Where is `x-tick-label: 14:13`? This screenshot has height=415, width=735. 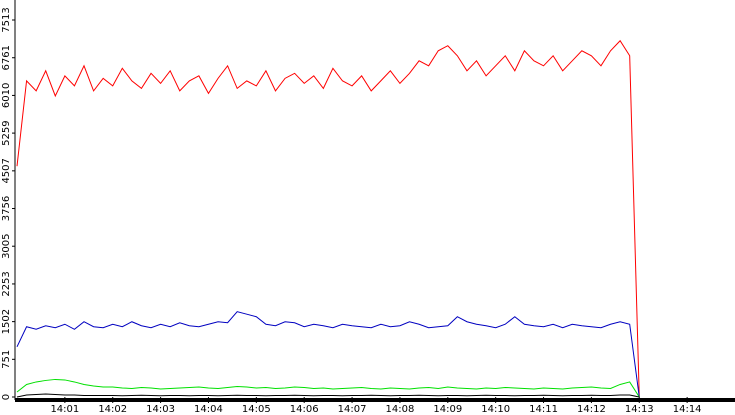 x-tick-label: 14:13 is located at coordinates (639, 409).